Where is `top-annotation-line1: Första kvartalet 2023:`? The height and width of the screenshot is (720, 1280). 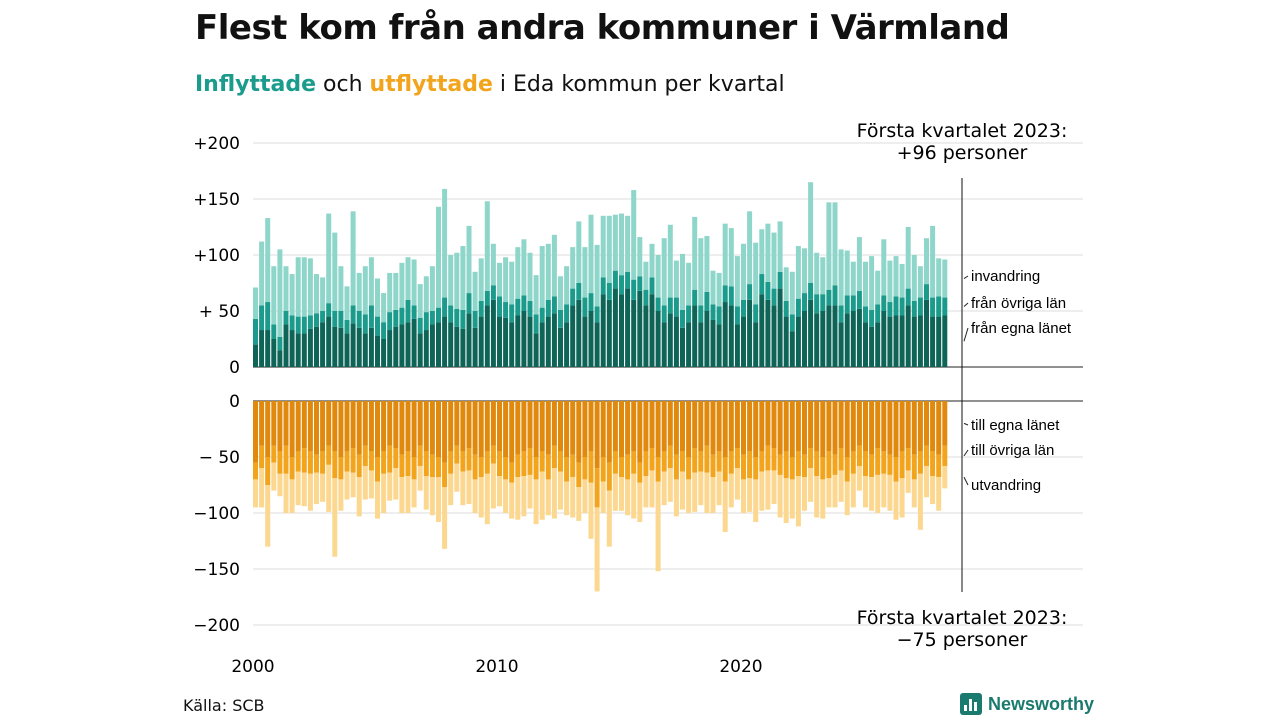
top-annotation-line1: Första kvartalet 2023: is located at coordinates (962, 131).